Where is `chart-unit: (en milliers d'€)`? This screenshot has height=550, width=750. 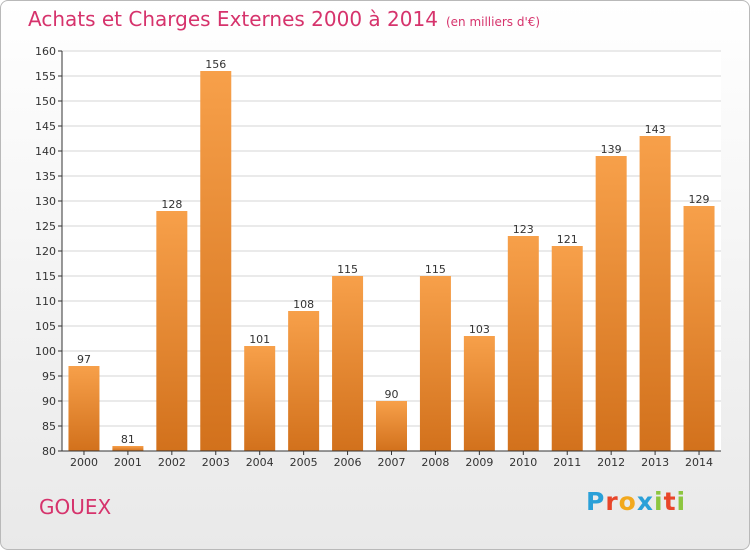 chart-unit: (en milliers d'€) is located at coordinates (493, 22).